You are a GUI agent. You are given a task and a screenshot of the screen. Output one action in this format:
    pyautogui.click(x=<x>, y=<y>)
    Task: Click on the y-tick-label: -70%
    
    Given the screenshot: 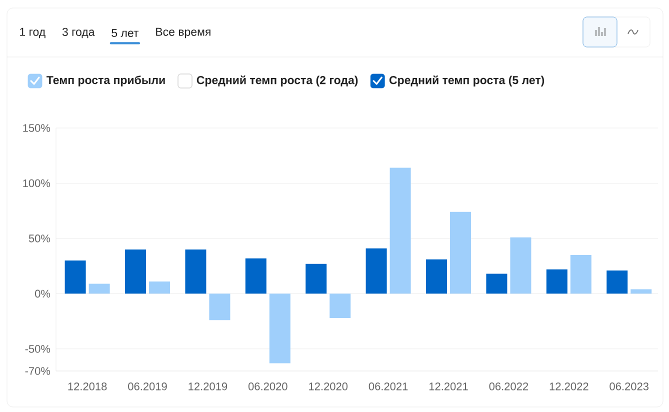 What is the action you would take?
    pyautogui.click(x=37, y=371)
    